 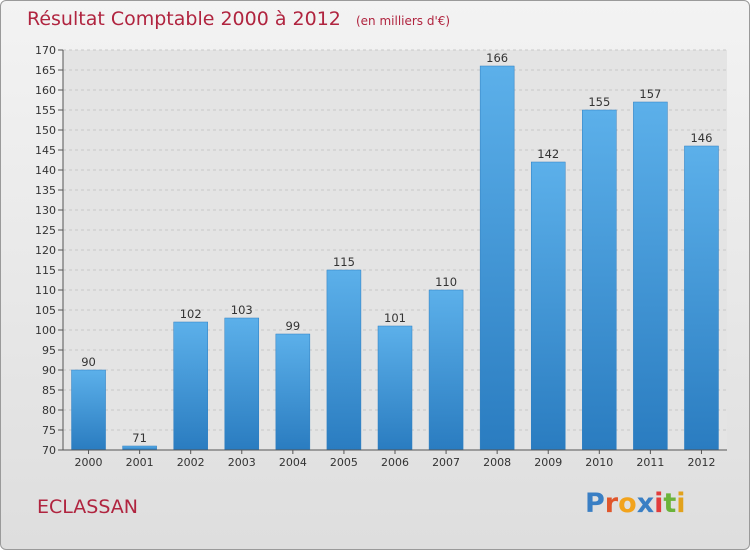 What do you see at coordinates (344, 262) in the screenshot?
I see `bar-value-label: 115` at bounding box center [344, 262].